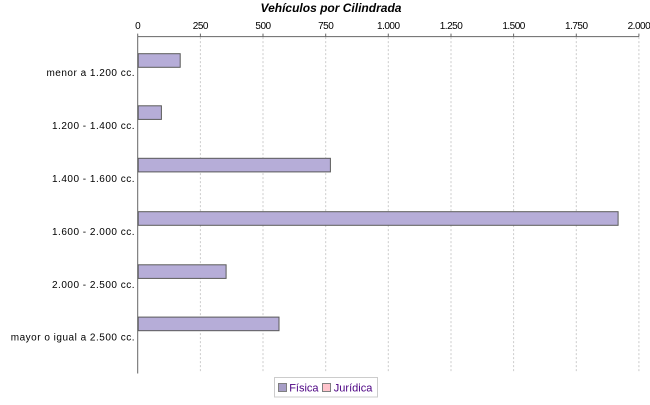 The height and width of the screenshot is (405, 650). What do you see at coordinates (304, 389) in the screenshot?
I see `svg-text: Física` at bounding box center [304, 389].